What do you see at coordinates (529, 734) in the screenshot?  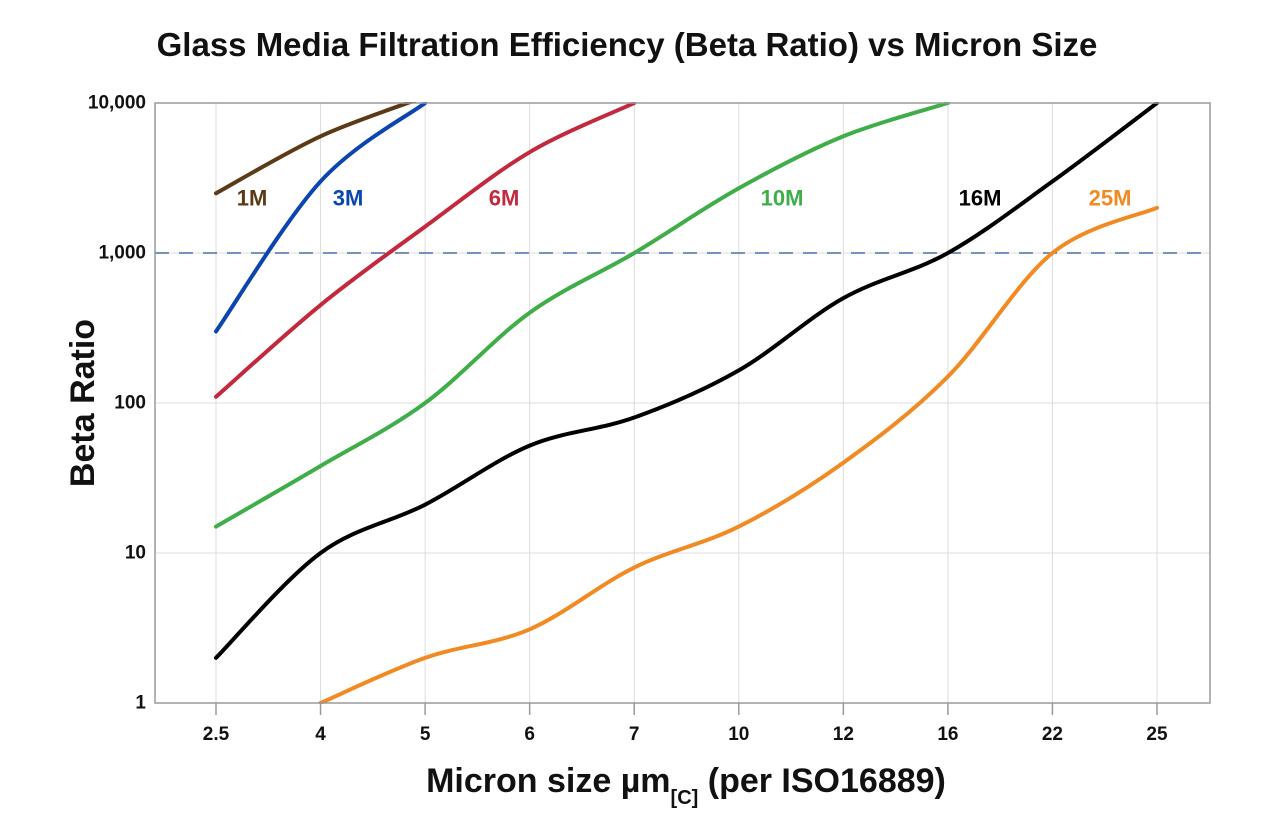 I see `x-tick-label: 6` at bounding box center [529, 734].